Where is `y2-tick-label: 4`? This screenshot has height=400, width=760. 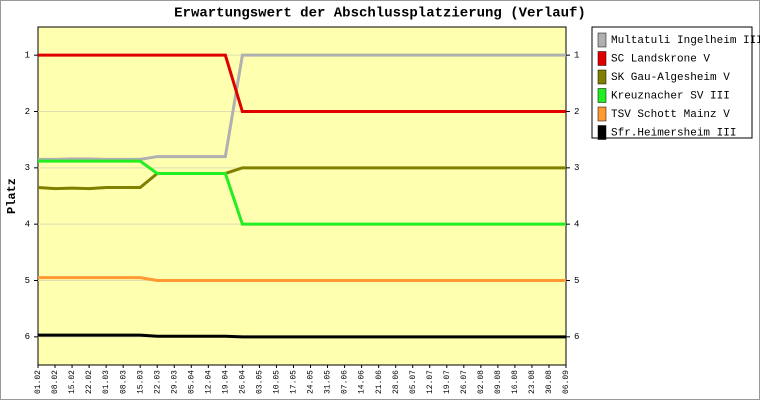
y2-tick-label: 4 is located at coordinates (576, 225).